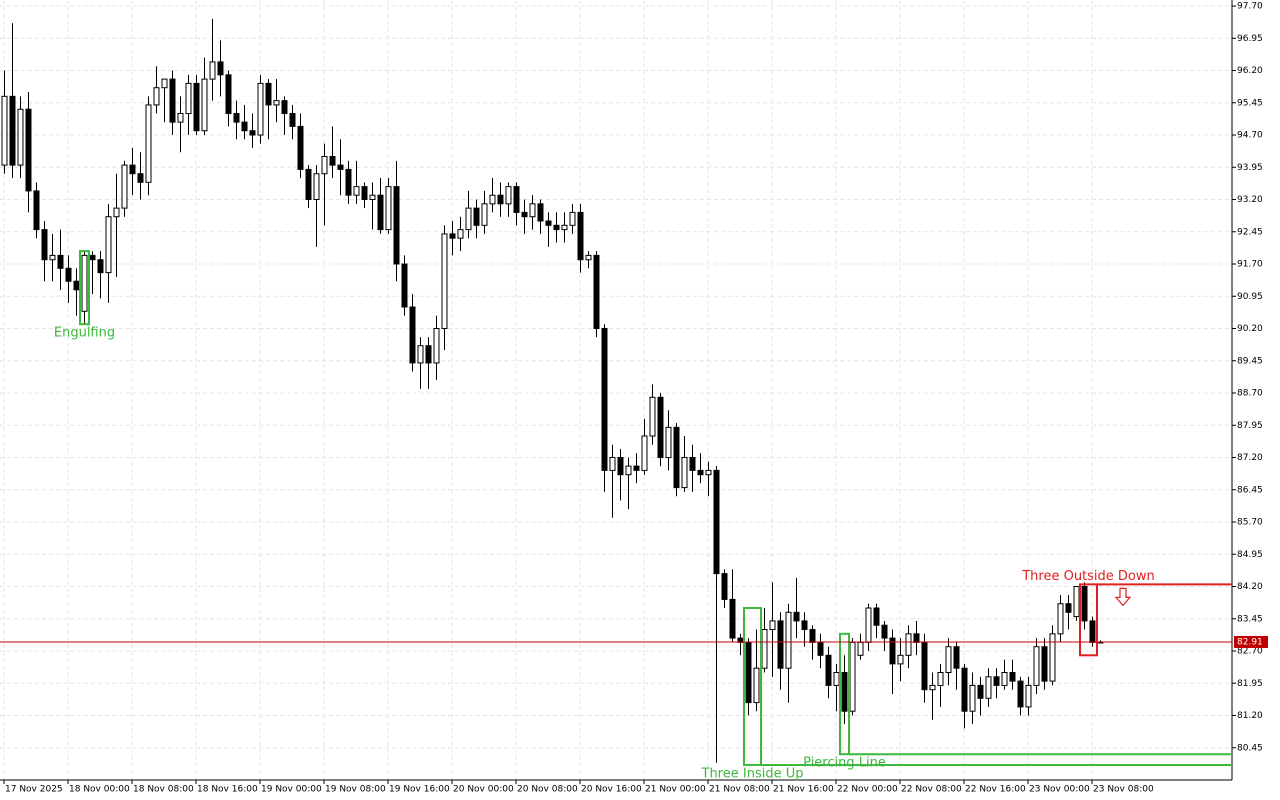 The image size is (1280, 800). I want to click on x-tick-label: 21 Nov 00:00, so click(675, 790).